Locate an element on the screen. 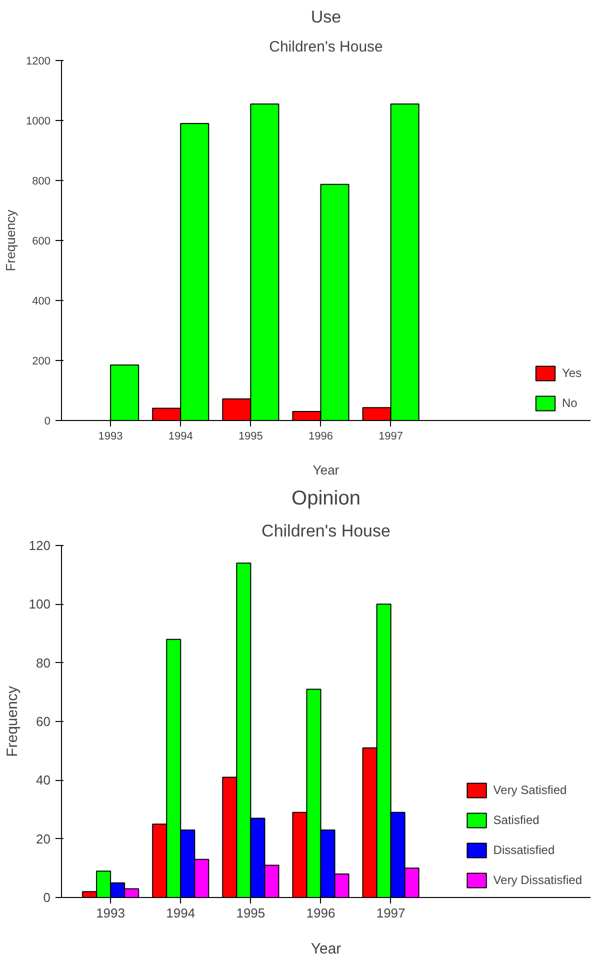 This screenshot has width=603, height=968. y-tick-label: 60 is located at coordinates (43, 721).